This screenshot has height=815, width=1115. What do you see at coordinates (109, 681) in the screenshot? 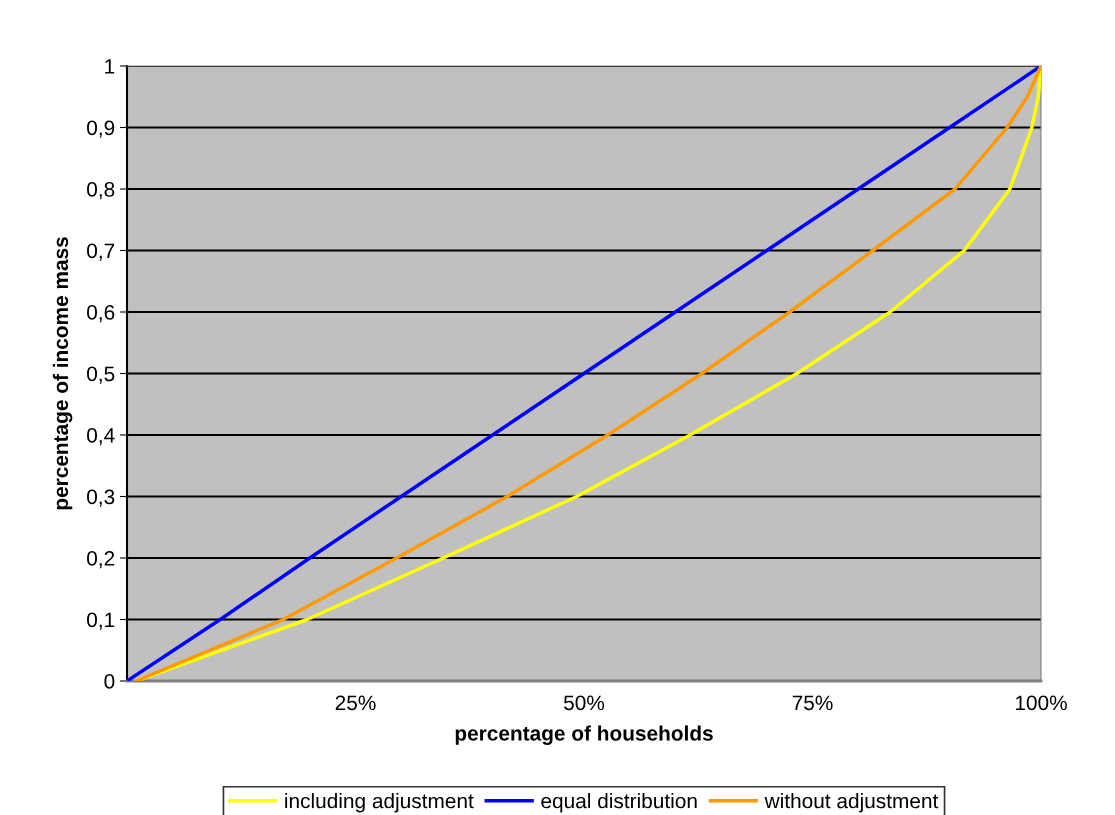
I see `y-tick-label: 0` at bounding box center [109, 681].